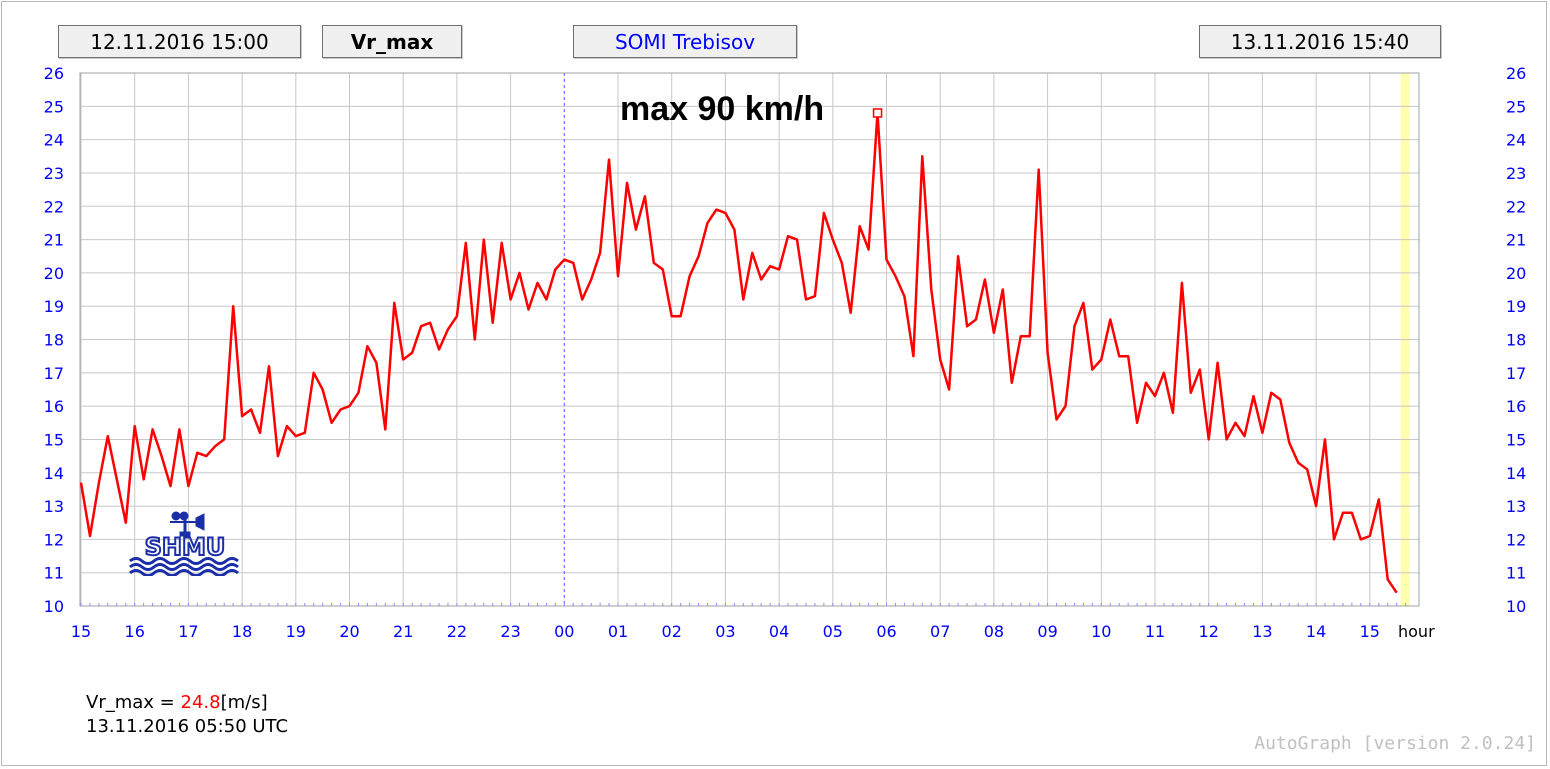  I want to click on start-time-box: 12.11.2016 15:00, so click(179, 41).